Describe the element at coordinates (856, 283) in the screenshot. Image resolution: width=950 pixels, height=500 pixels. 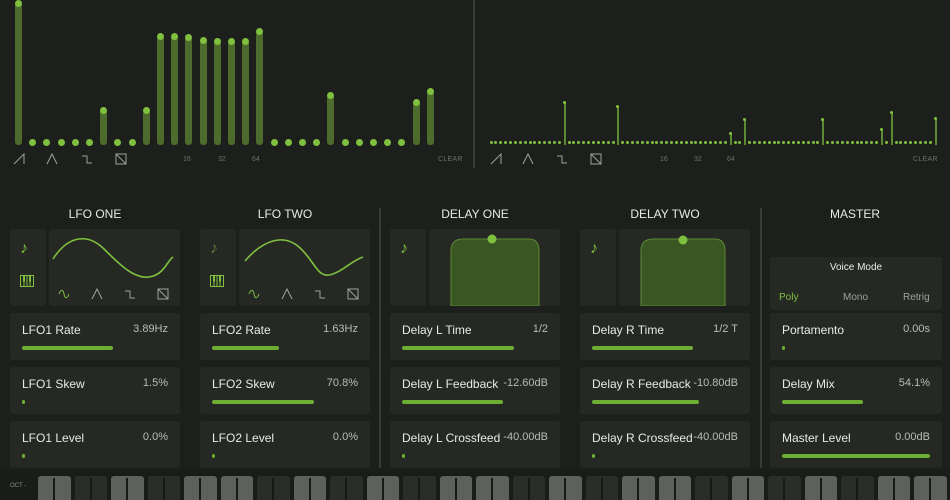
I see `voice-mode-selector: Voice Mode Poly Mono Retrig` at that location.